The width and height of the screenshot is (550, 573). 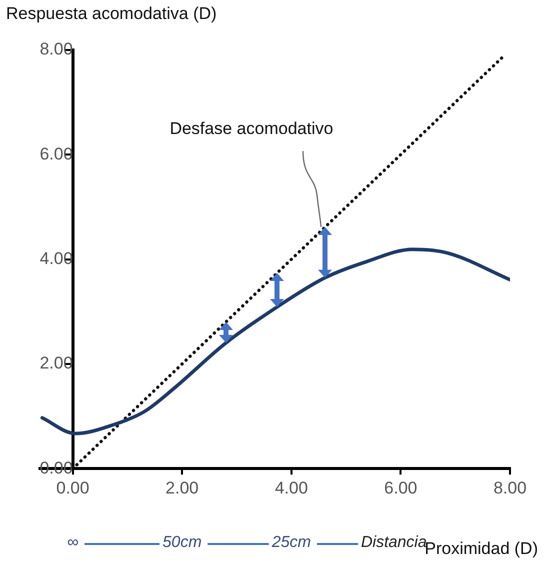 What do you see at coordinates (510, 488) in the screenshot?
I see `x-tick-label: 8.00` at bounding box center [510, 488].